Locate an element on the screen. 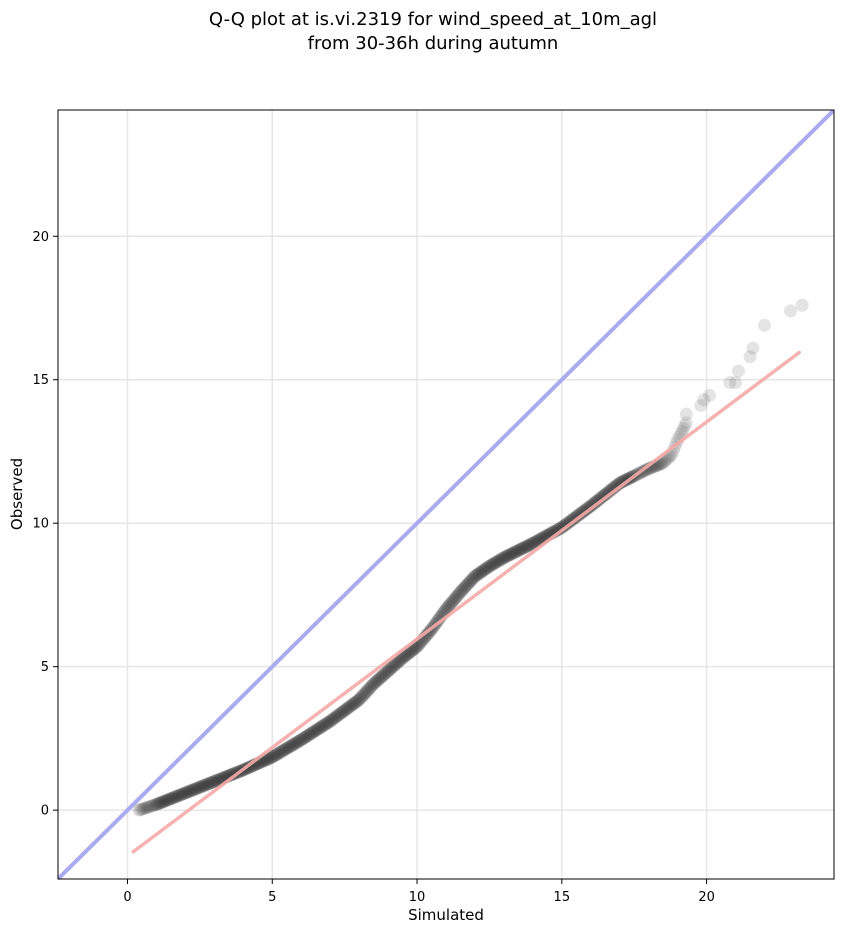  x-tick-label: 0 is located at coordinates (127, 897).